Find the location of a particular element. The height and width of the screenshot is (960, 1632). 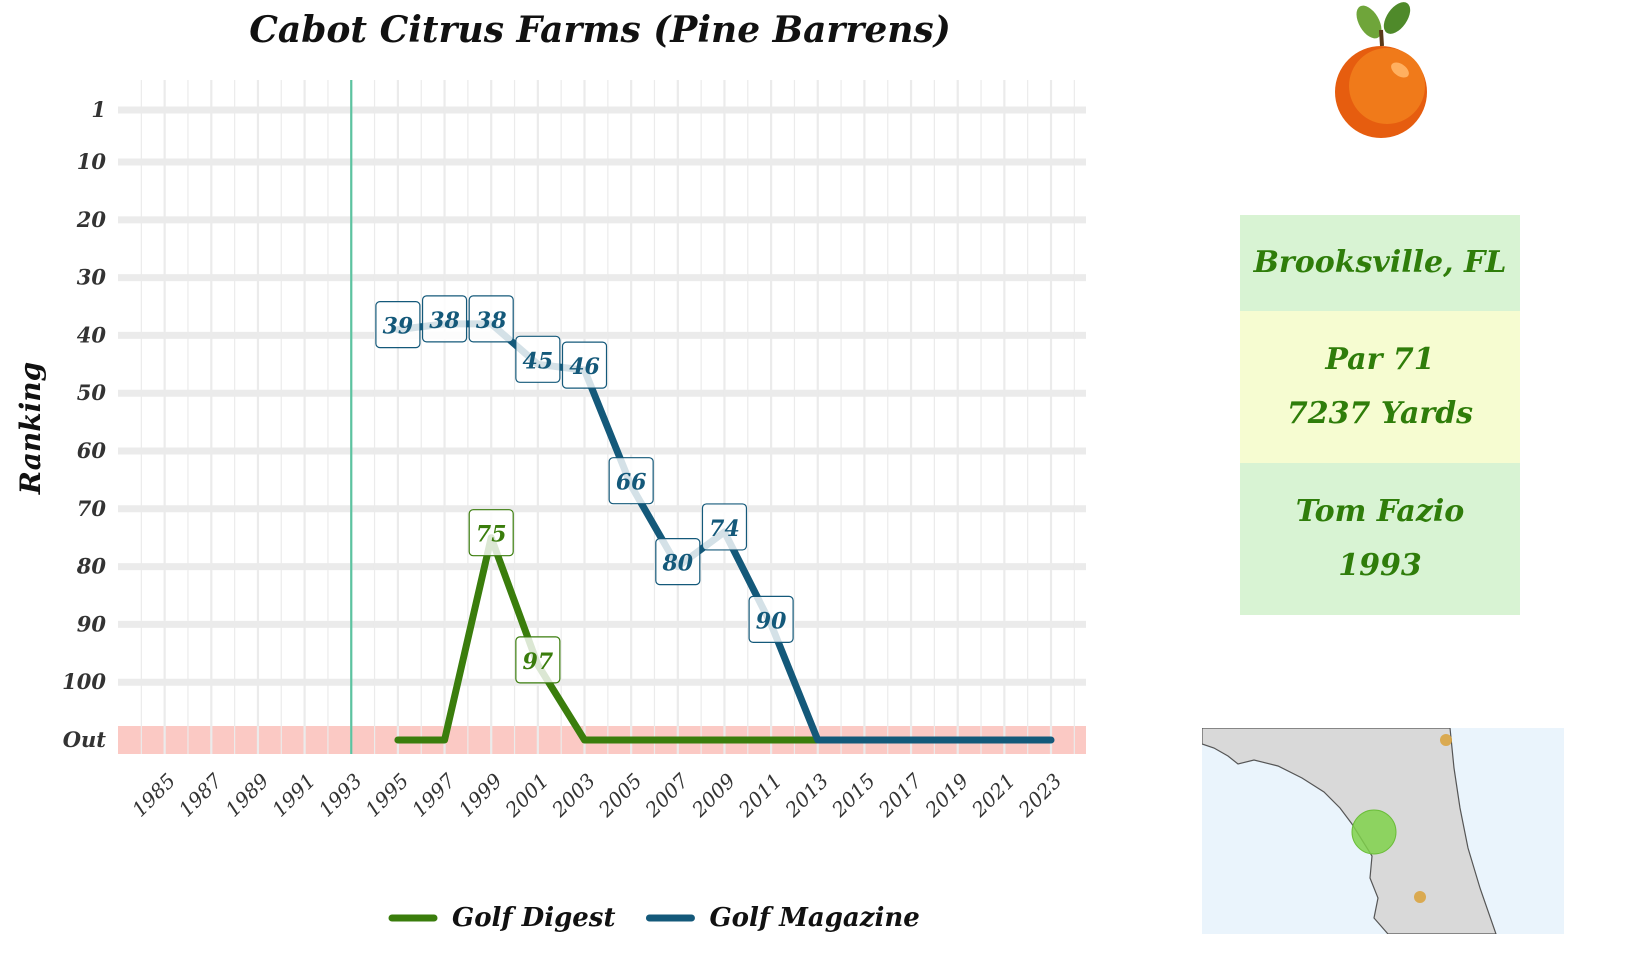

x-tick-label: 2023 is located at coordinates (1040, 796).